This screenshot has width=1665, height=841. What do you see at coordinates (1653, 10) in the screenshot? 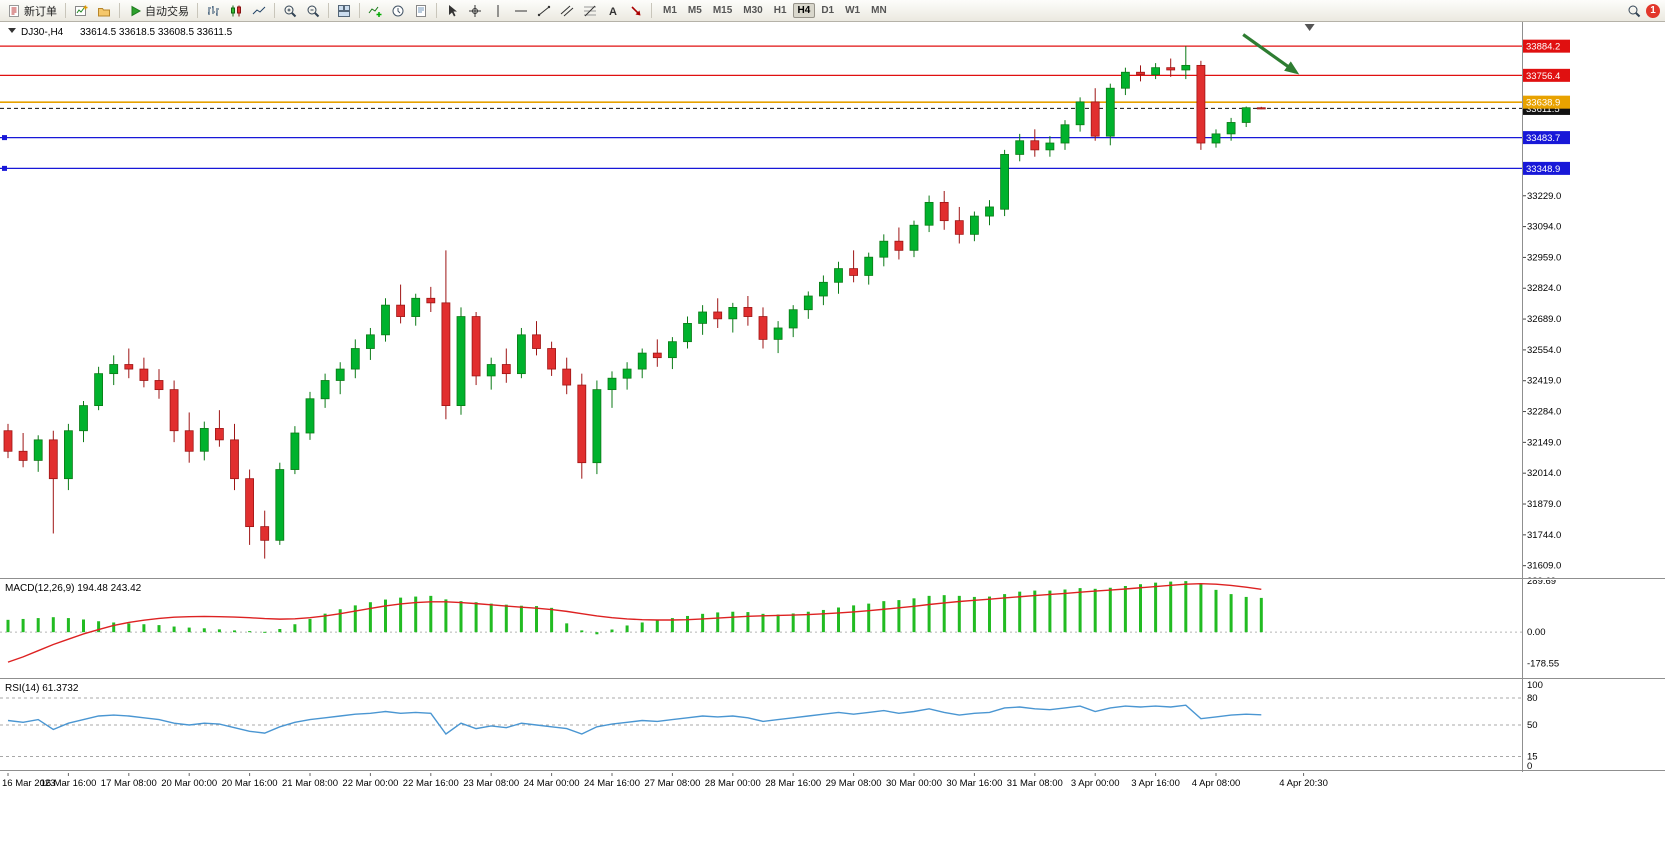
I see `notification-badge: 1` at bounding box center [1653, 10].